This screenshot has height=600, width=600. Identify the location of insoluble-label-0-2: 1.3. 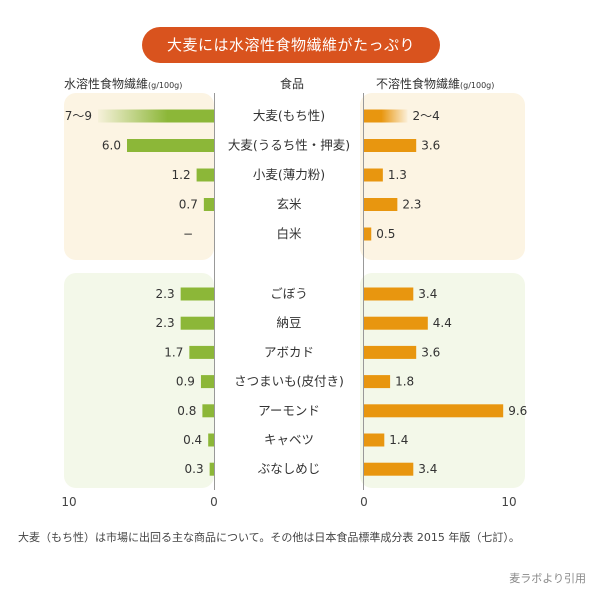
(397, 175).